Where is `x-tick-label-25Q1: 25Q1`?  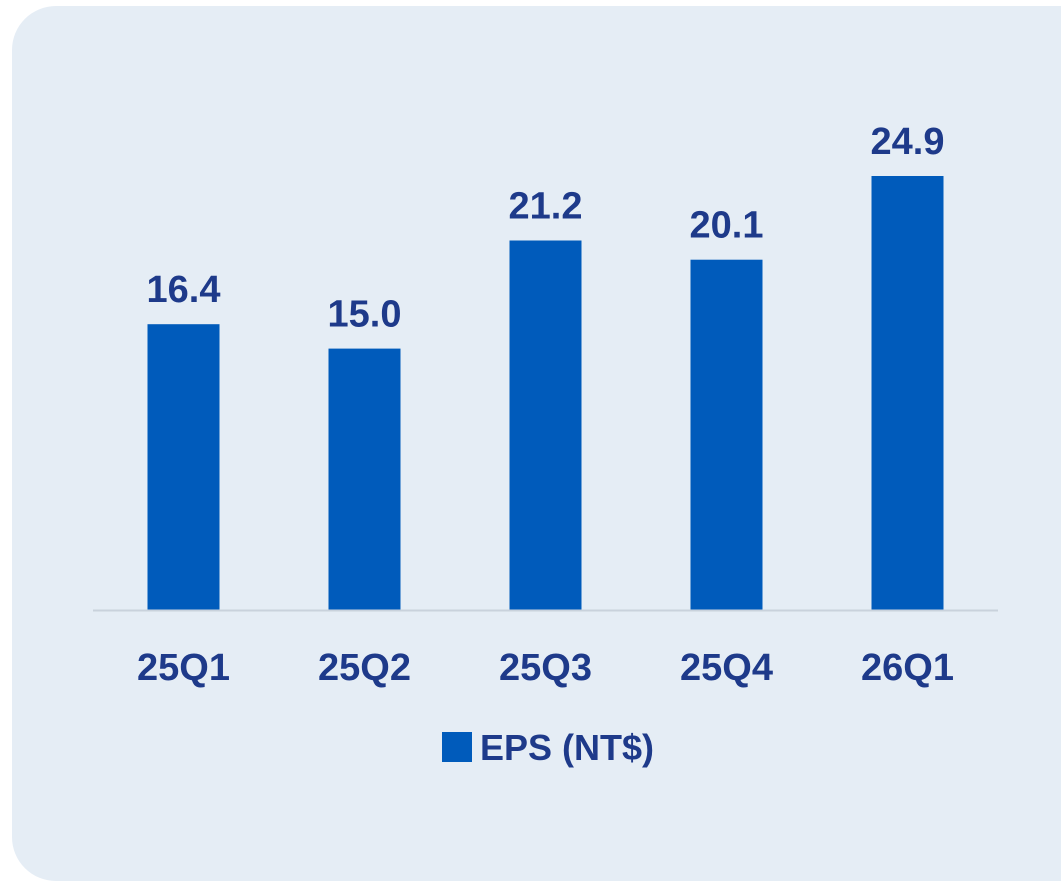 x-tick-label-25Q1: 25Q1 is located at coordinates (183, 668).